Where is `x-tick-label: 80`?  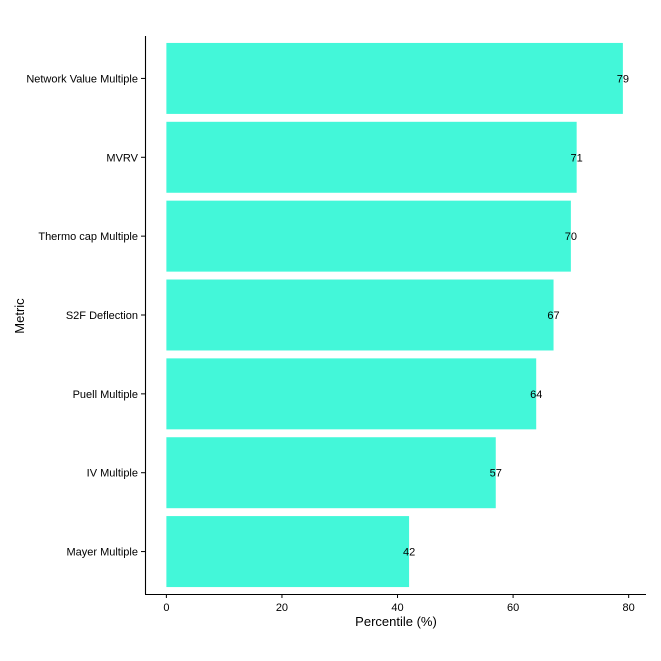
x-tick-label: 80 is located at coordinates (629, 608).